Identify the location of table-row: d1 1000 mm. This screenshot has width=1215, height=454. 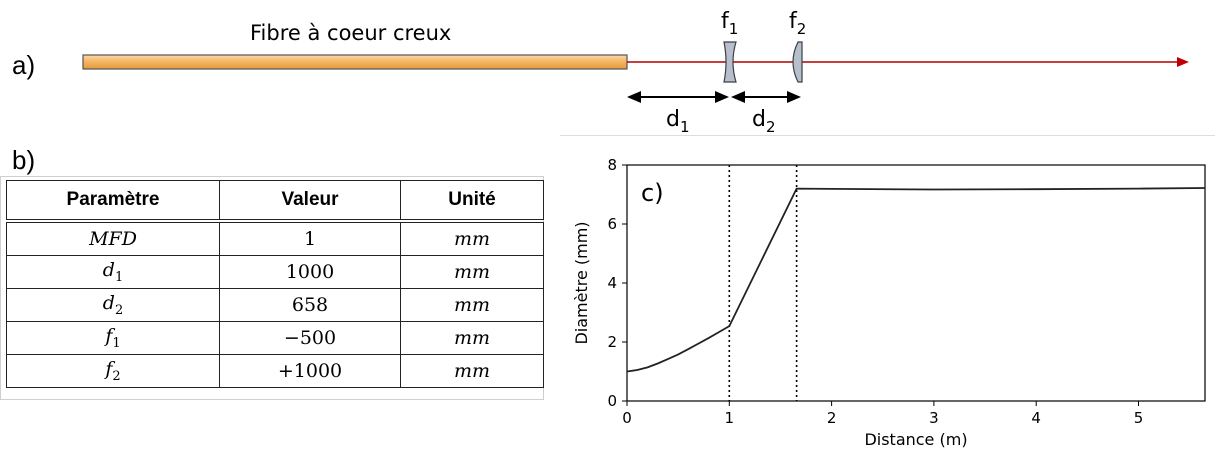
(275, 272).